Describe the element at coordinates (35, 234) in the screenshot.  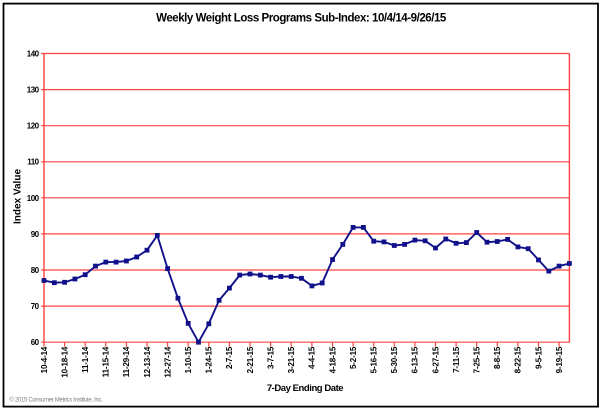
I see `svg-text: 90` at that location.